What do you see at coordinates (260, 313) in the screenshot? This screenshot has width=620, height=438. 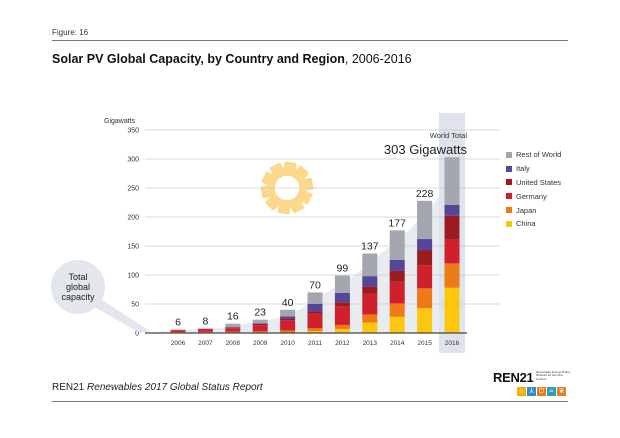 I see `total-label: 23` at bounding box center [260, 313].